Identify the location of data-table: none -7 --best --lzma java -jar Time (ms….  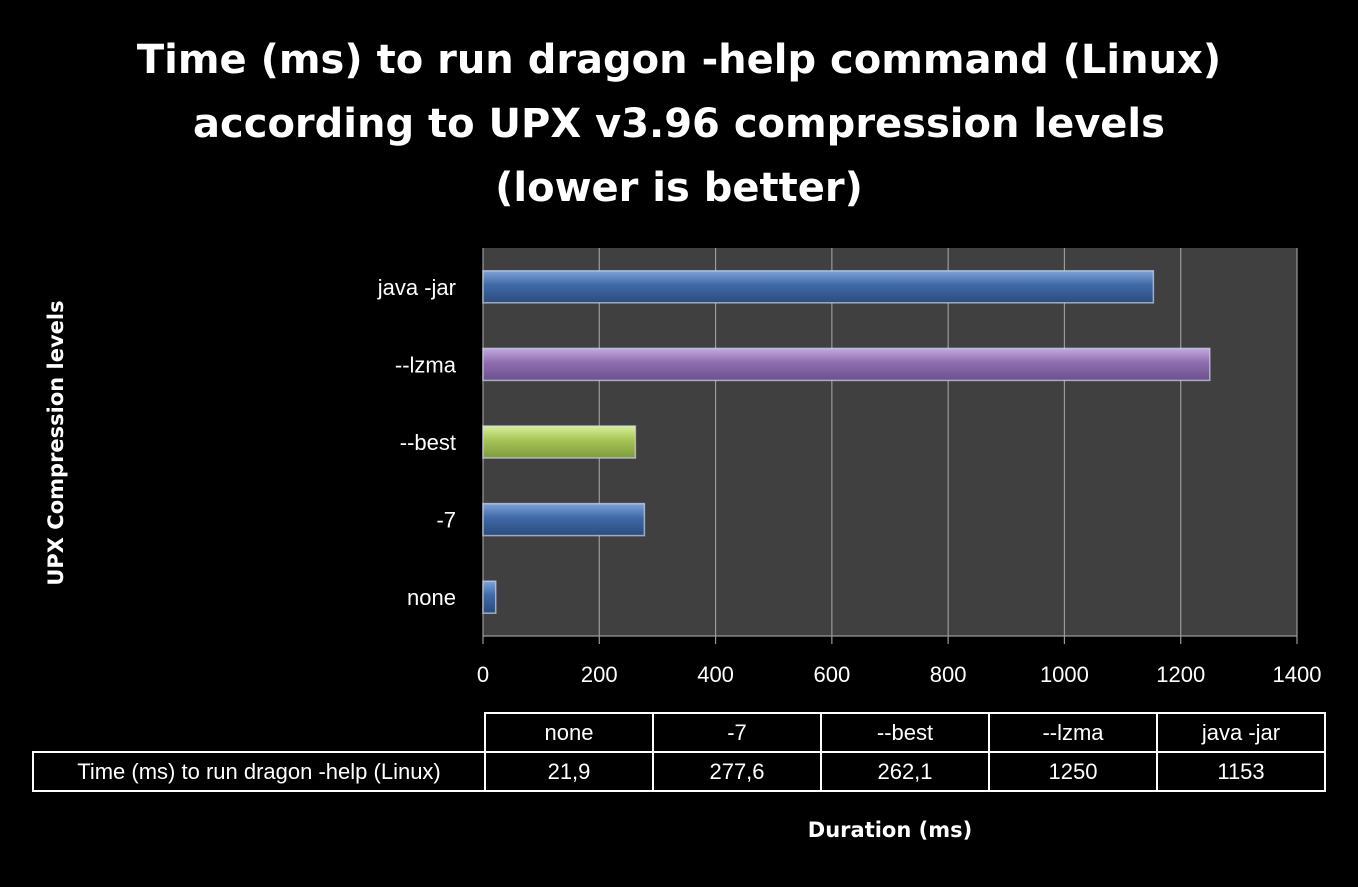
(679, 752).